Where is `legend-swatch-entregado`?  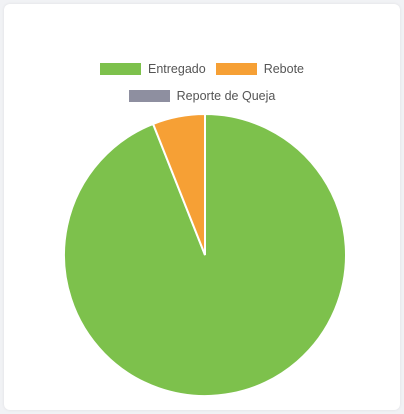
legend-swatch-entregado is located at coordinates (120, 69).